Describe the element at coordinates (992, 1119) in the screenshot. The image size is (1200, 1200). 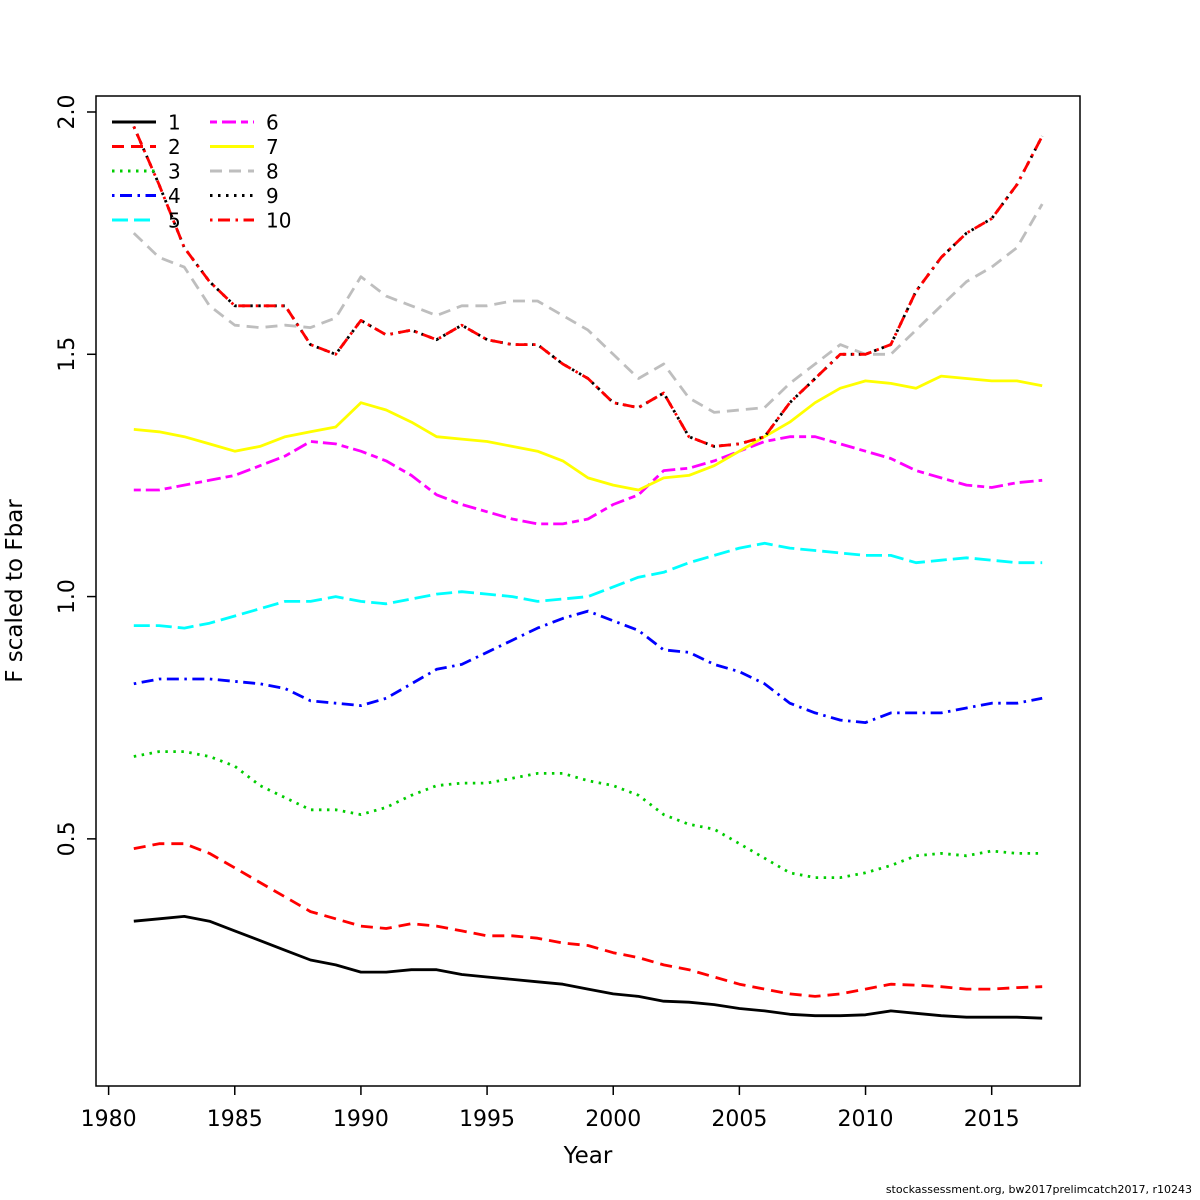
I see `x-tick-label: 2015` at that location.